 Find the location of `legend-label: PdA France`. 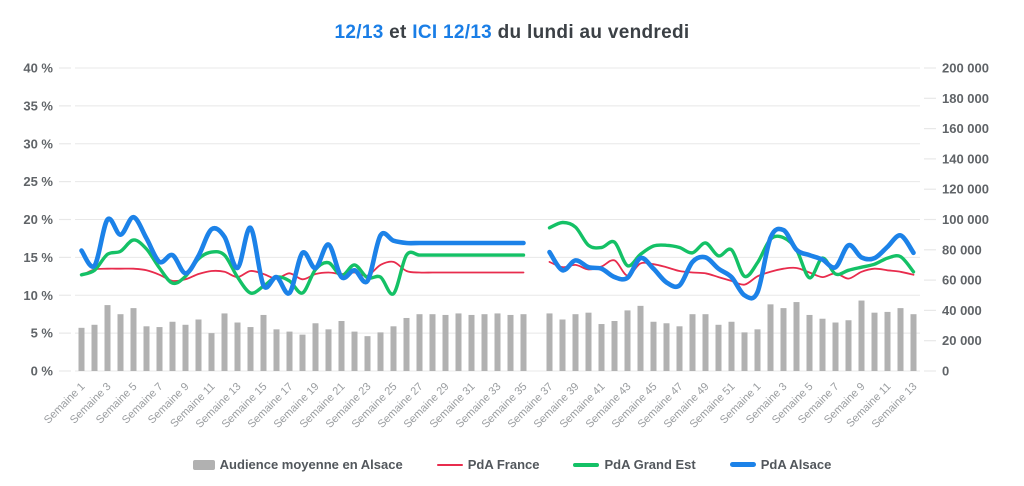

legend-label: PdA France is located at coordinates (503, 464).